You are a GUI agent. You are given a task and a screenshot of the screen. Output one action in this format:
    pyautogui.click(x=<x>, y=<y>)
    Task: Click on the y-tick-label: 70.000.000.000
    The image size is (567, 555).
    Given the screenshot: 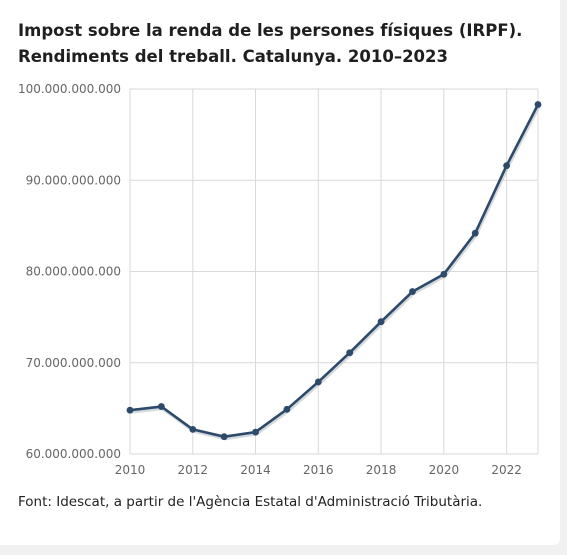 What is the action you would take?
    pyautogui.click(x=73, y=363)
    